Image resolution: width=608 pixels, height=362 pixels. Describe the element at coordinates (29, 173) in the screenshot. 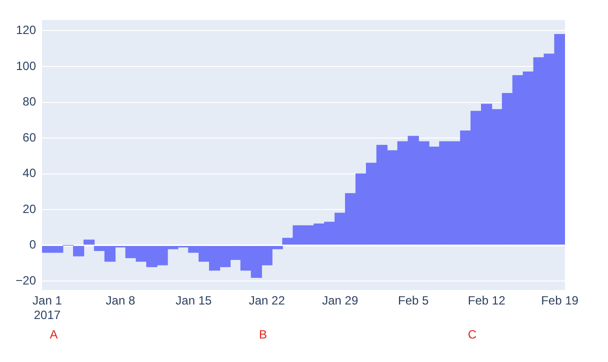

I see `y-tick-label: 40` at that location.